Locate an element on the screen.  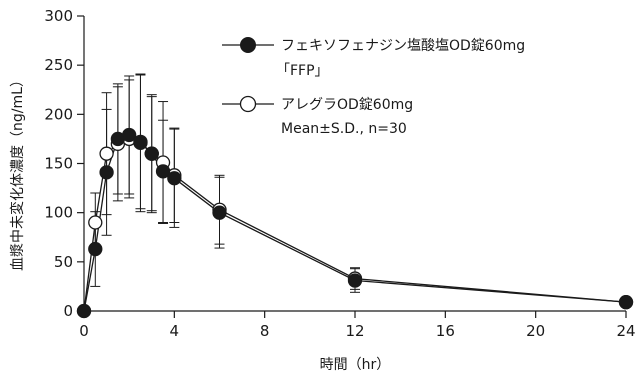
x-axis-title: 時間（hr） is located at coordinates (355, 365).